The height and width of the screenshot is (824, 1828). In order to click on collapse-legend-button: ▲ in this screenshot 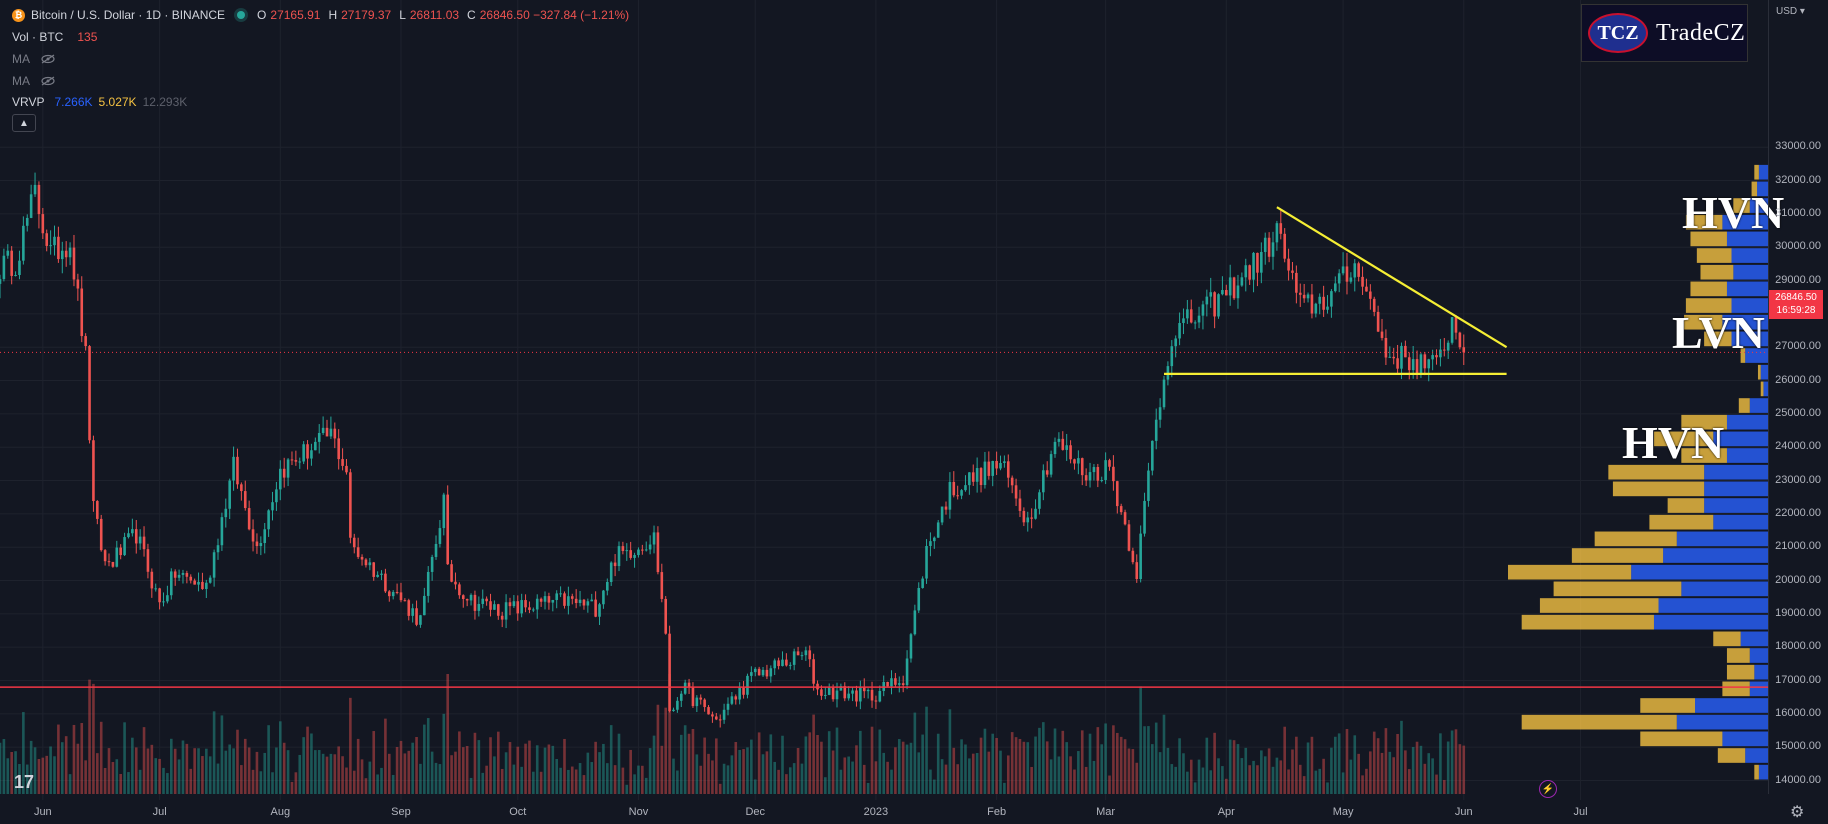, I will do `click(24, 123)`.